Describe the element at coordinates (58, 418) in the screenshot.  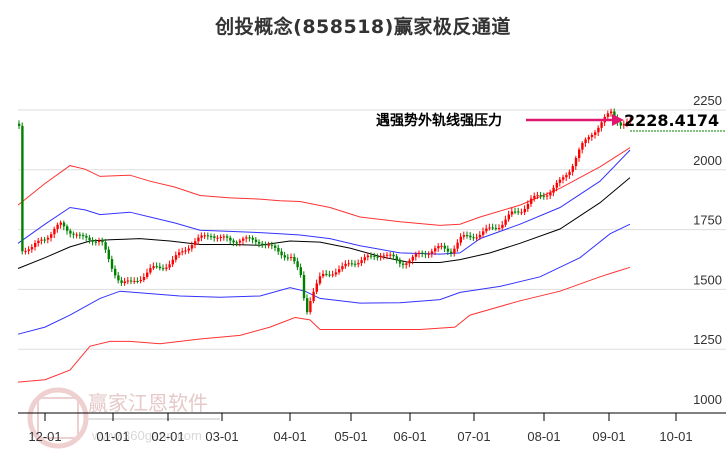
I see `watermark-seal-icon` at that location.